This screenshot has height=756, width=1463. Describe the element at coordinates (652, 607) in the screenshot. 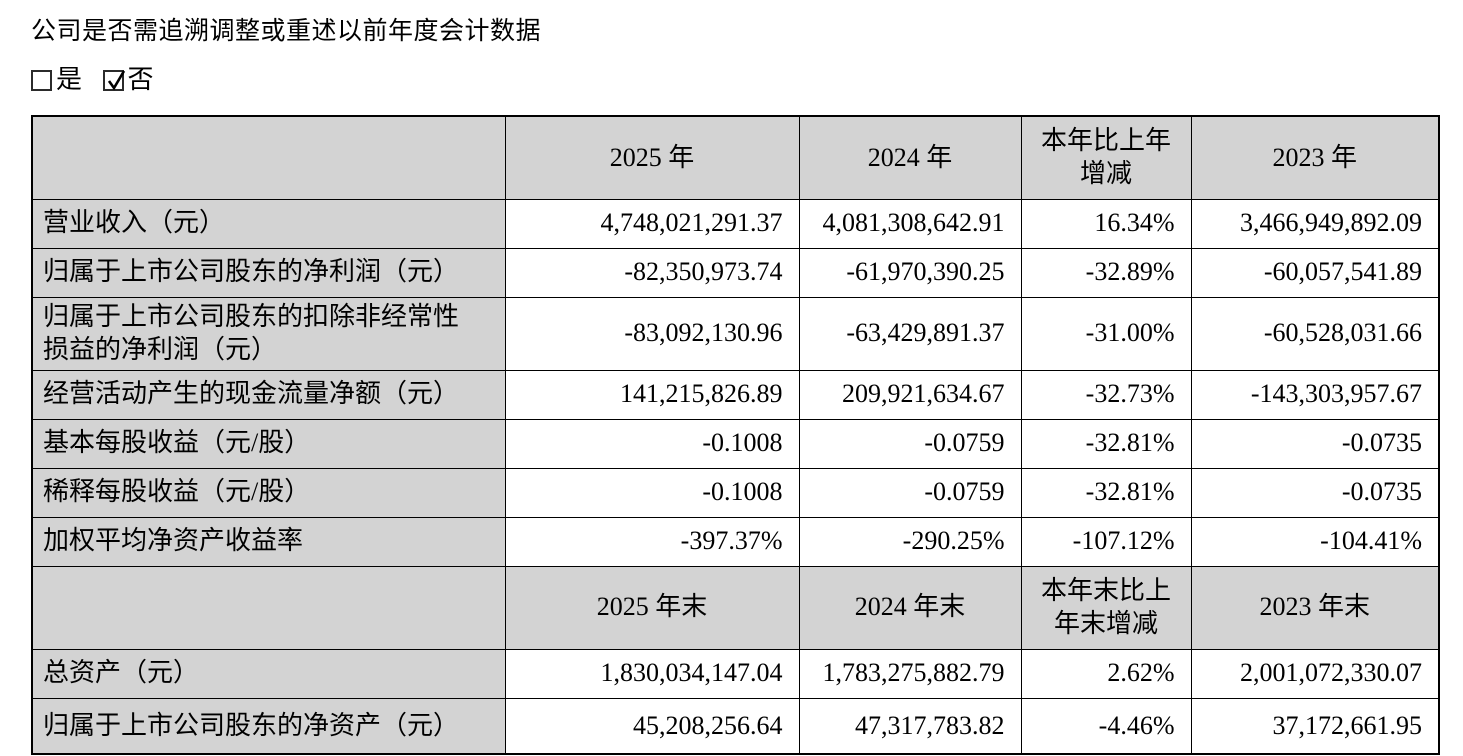

I see `header-2025-end: 2025 年末` at that location.